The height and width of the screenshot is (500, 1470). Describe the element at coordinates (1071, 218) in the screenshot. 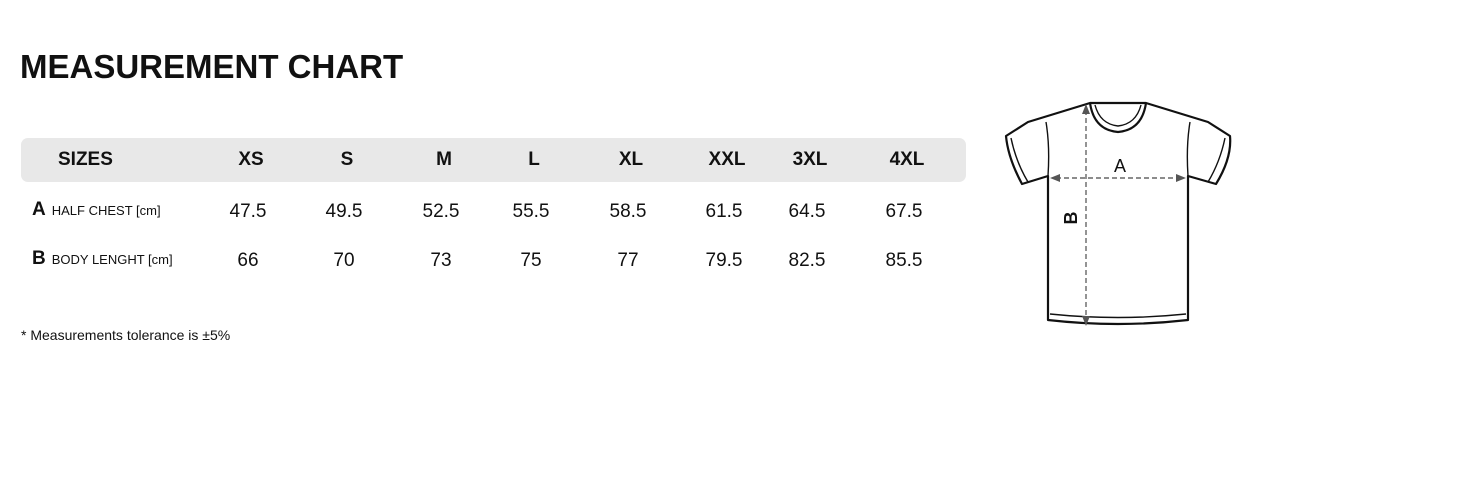

I see `label-b: B` at that location.